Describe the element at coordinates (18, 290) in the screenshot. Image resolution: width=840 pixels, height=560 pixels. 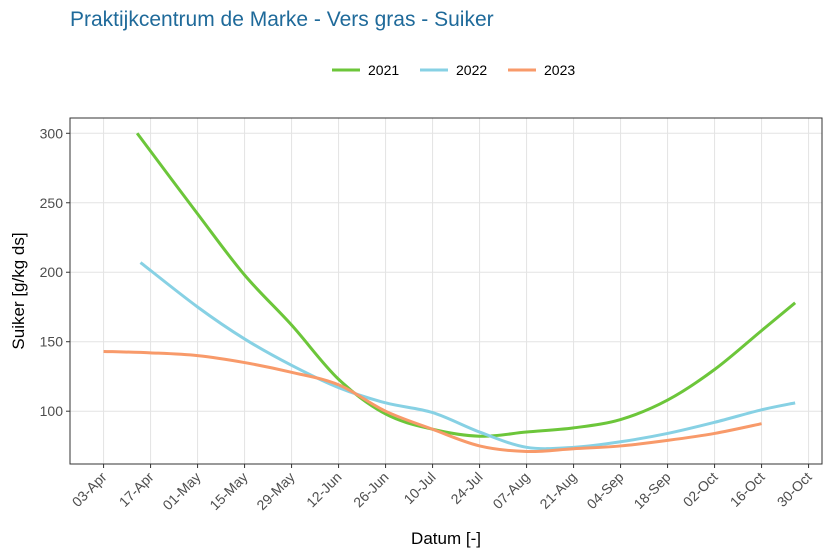
I see `y-axis-label: Suiker [g/kg ds]` at that location.